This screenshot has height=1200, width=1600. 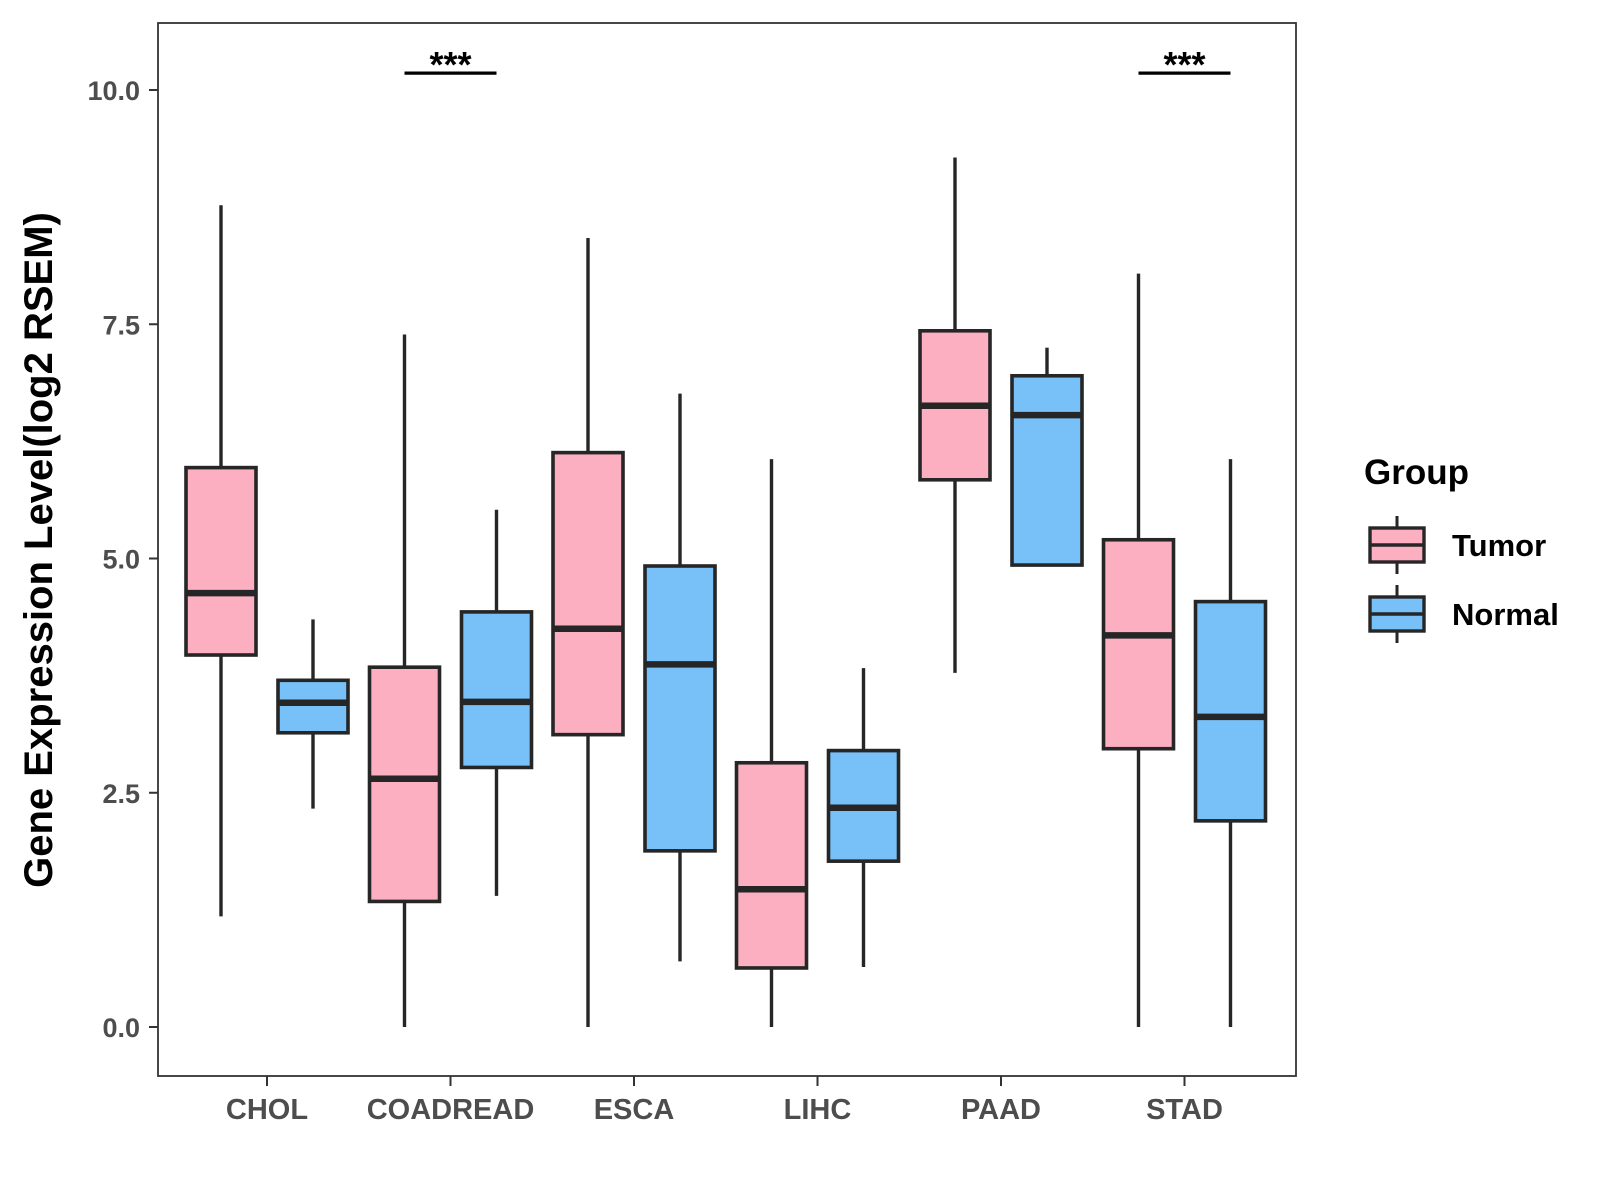 I want to click on legend: Group Tumor Normal, so click(x=1461, y=548).